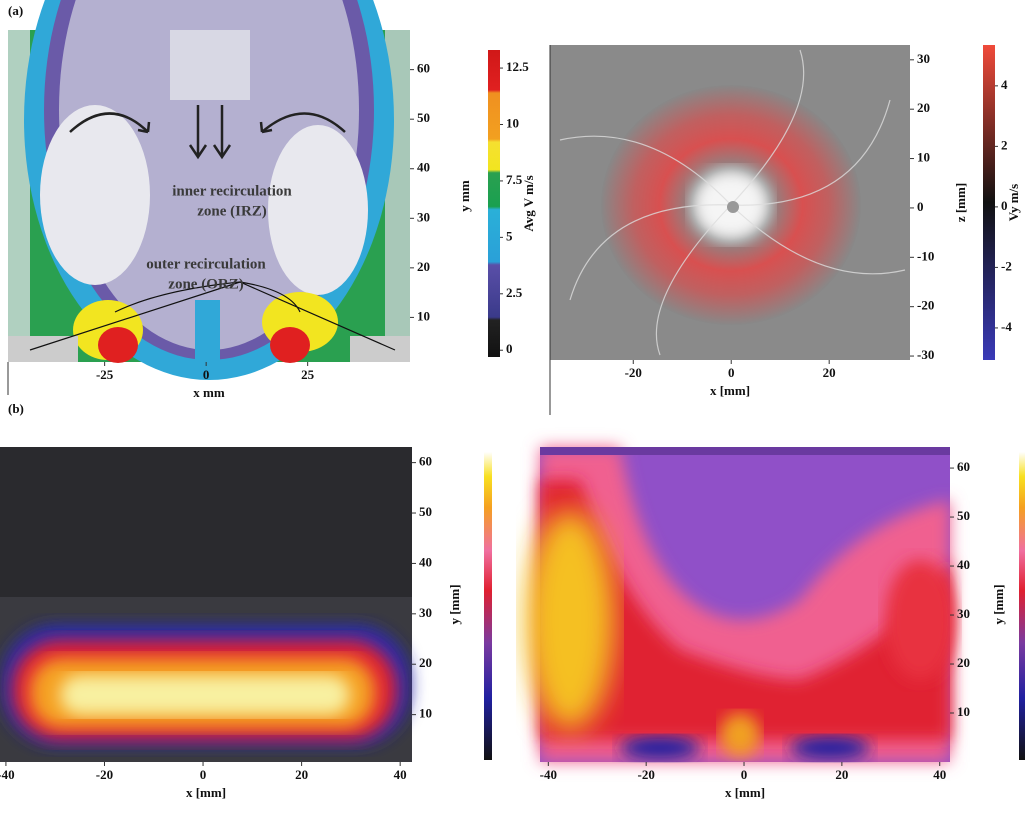 Image resolution: width=1025 pixels, height=816 pixels. I want to click on colorbar-tick-label: 4, so click(1004, 84).